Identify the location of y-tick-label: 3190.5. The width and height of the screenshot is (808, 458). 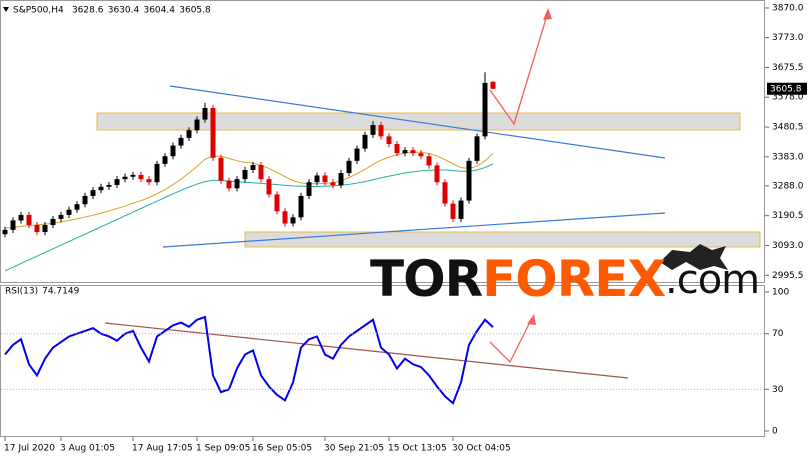
(788, 216).